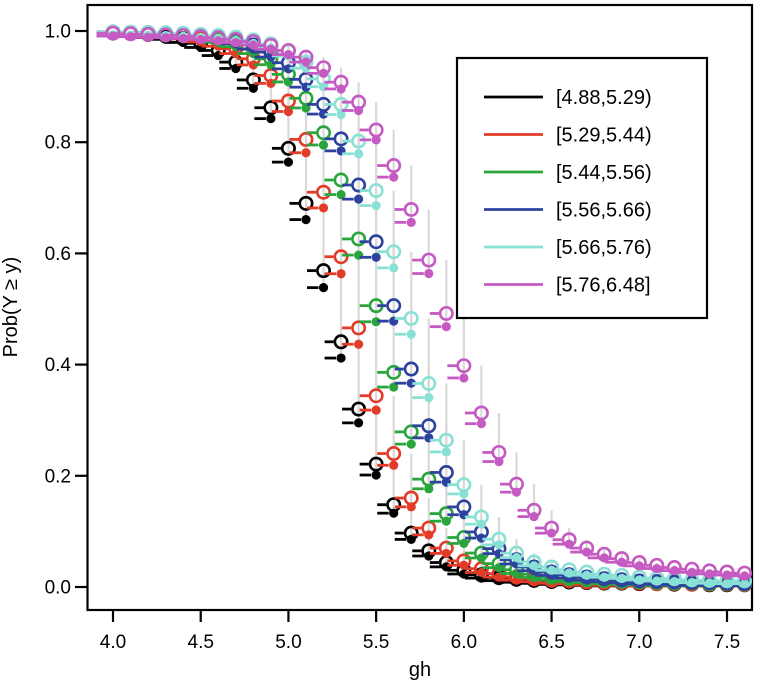 The image size is (776, 687). Describe the element at coordinates (58, 254) in the screenshot. I see `y-tick-label: 0.6` at that location.